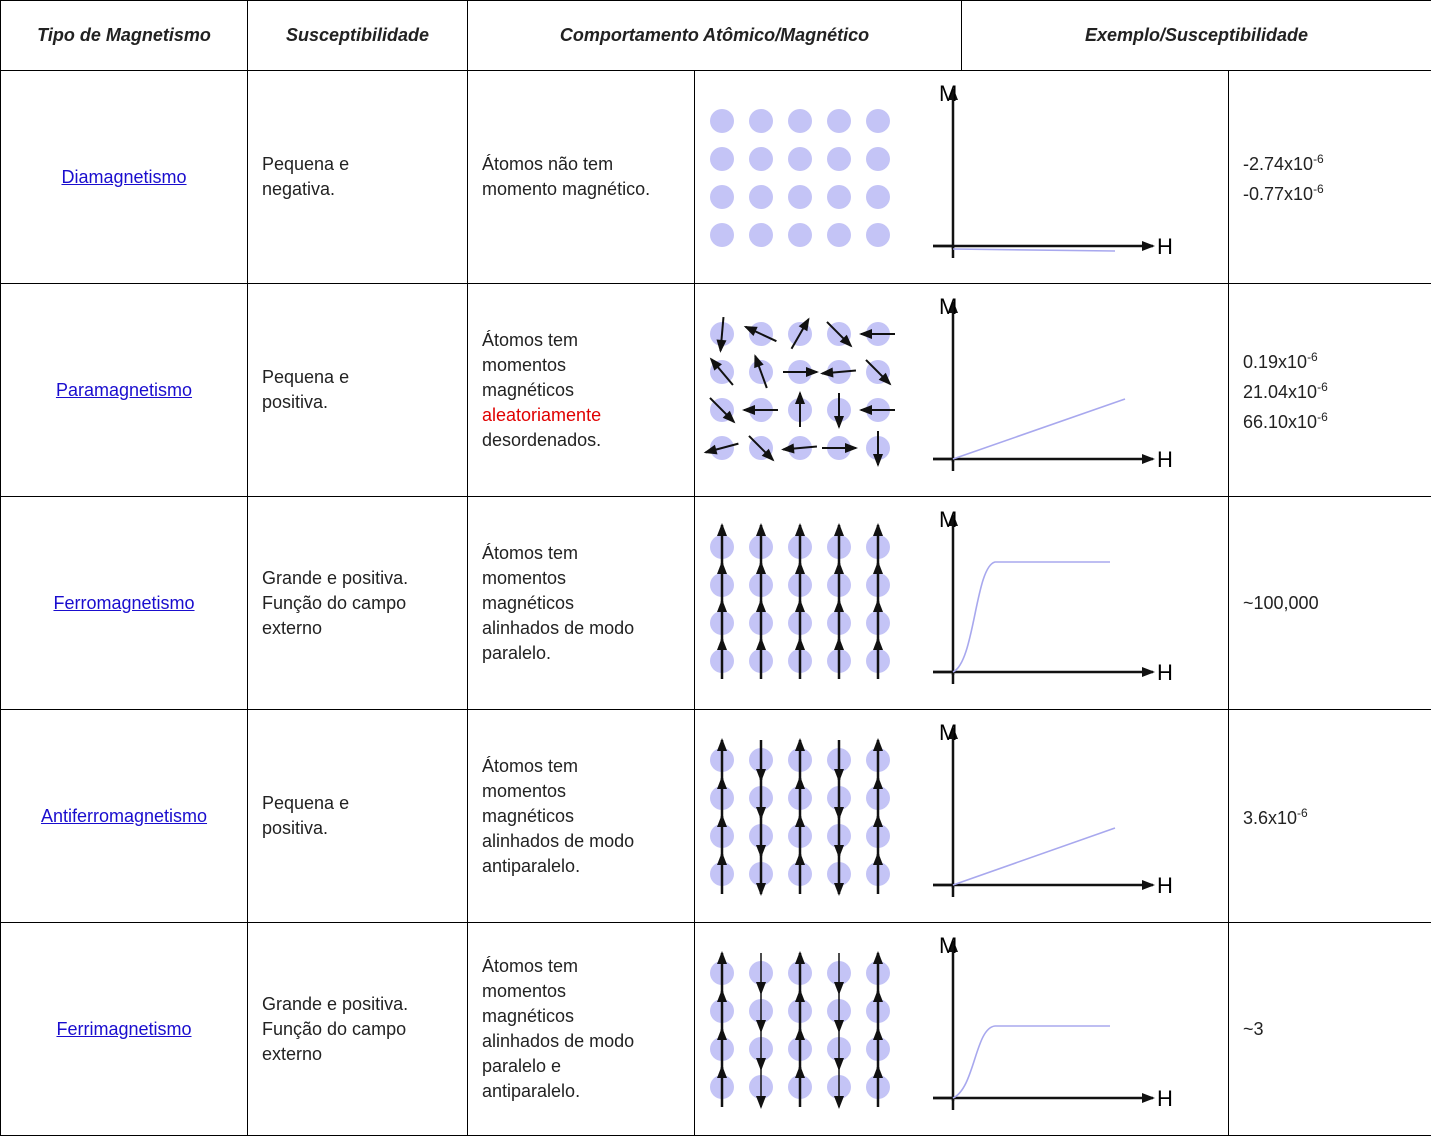  What do you see at coordinates (1337, 420) in the screenshot?
I see `example-line: 66.10x10-6` at bounding box center [1337, 420].